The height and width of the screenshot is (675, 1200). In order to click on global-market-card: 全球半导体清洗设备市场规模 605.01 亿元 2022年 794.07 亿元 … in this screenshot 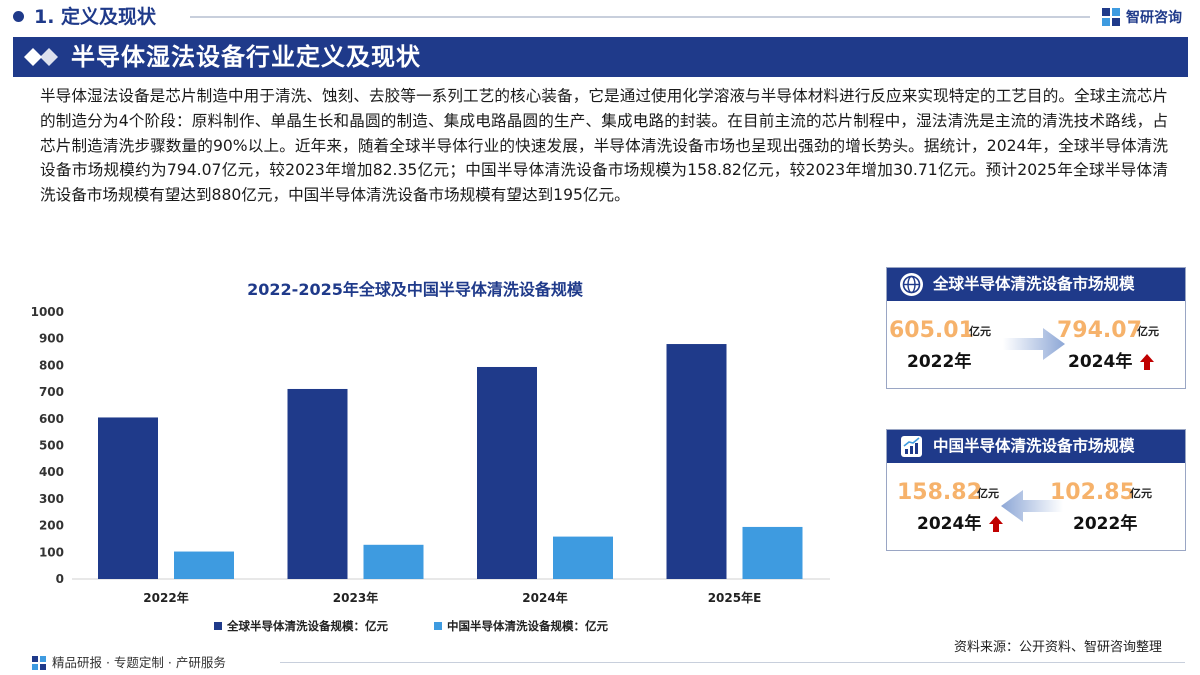, I will do `click(1036, 328)`.